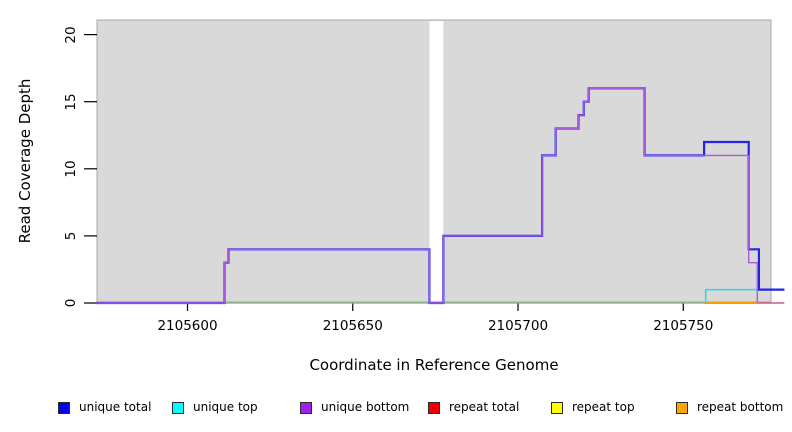 This screenshot has width=792, height=432. I want to click on y-tick-label: 20, so click(71, 35).